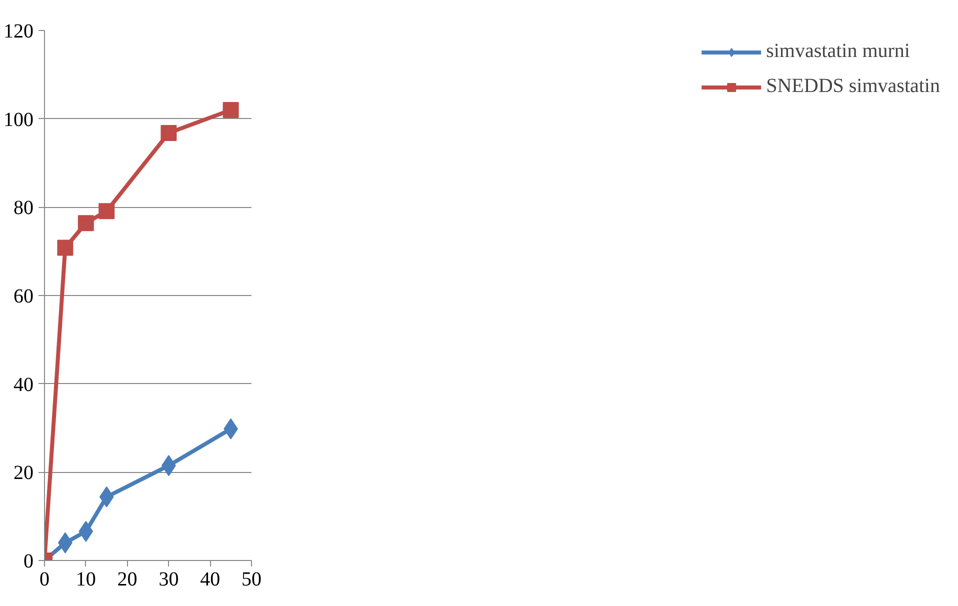  I want to click on x-tick-label: 50, so click(252, 579).